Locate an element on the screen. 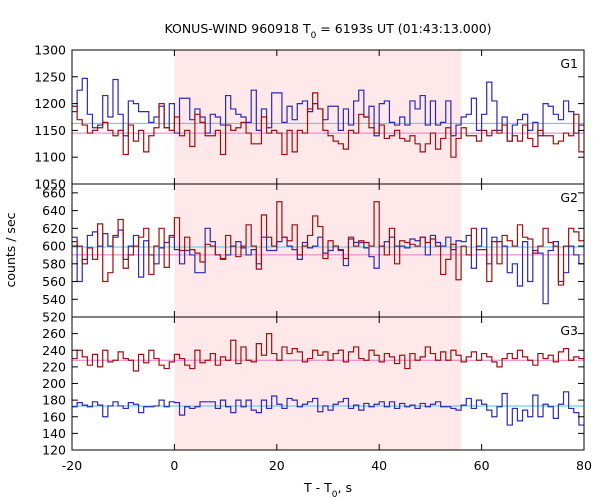 Image resolution: width=600 pixels, height=500 pixels. panel-g1-ytick-label: 1200 is located at coordinates (50, 103).